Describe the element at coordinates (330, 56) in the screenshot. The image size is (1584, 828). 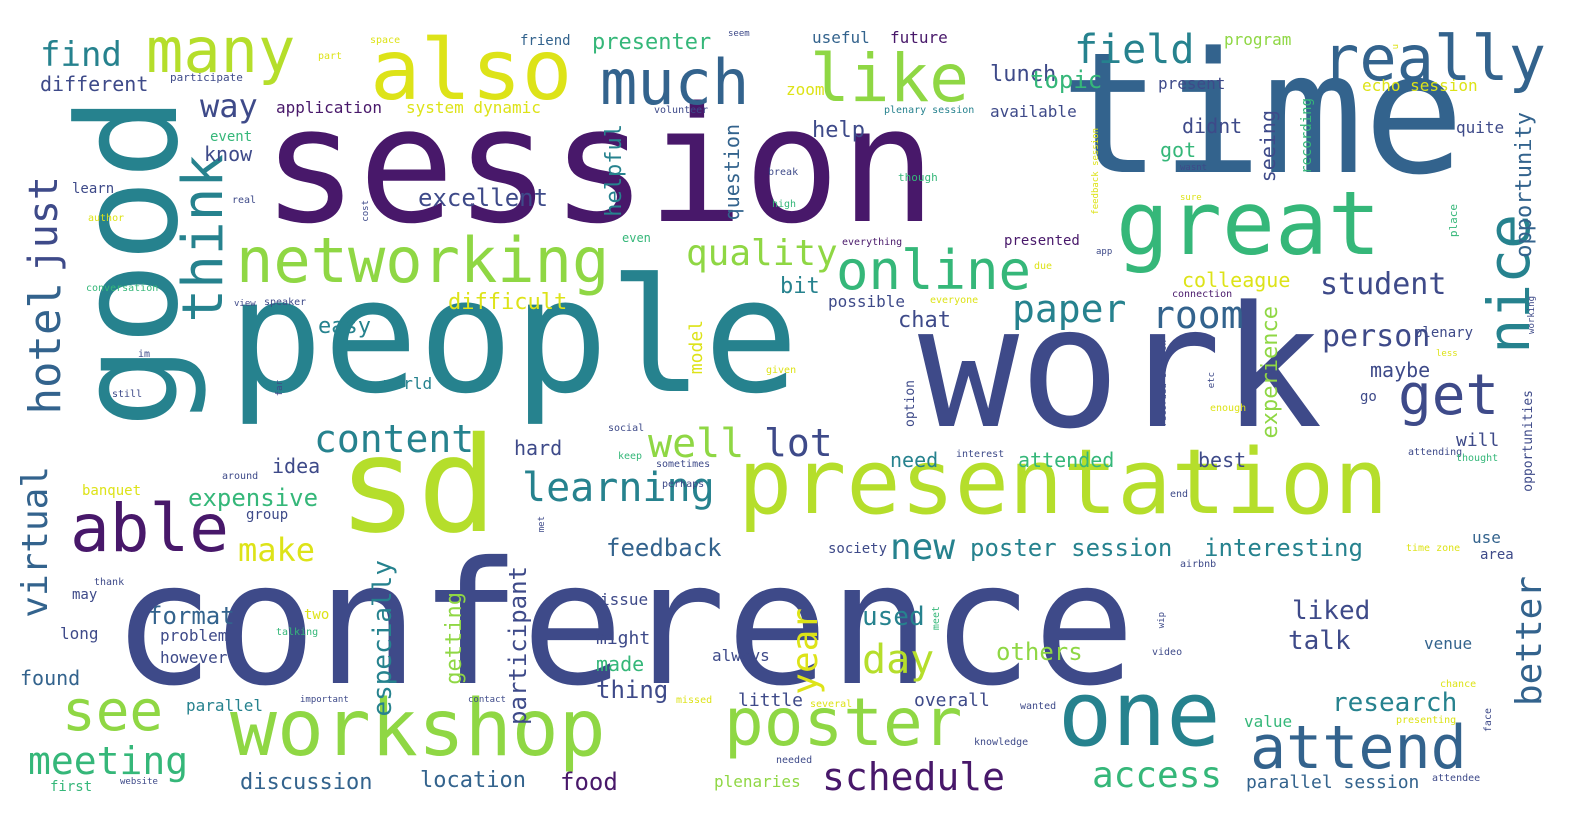
I see `word-part: part` at that location.